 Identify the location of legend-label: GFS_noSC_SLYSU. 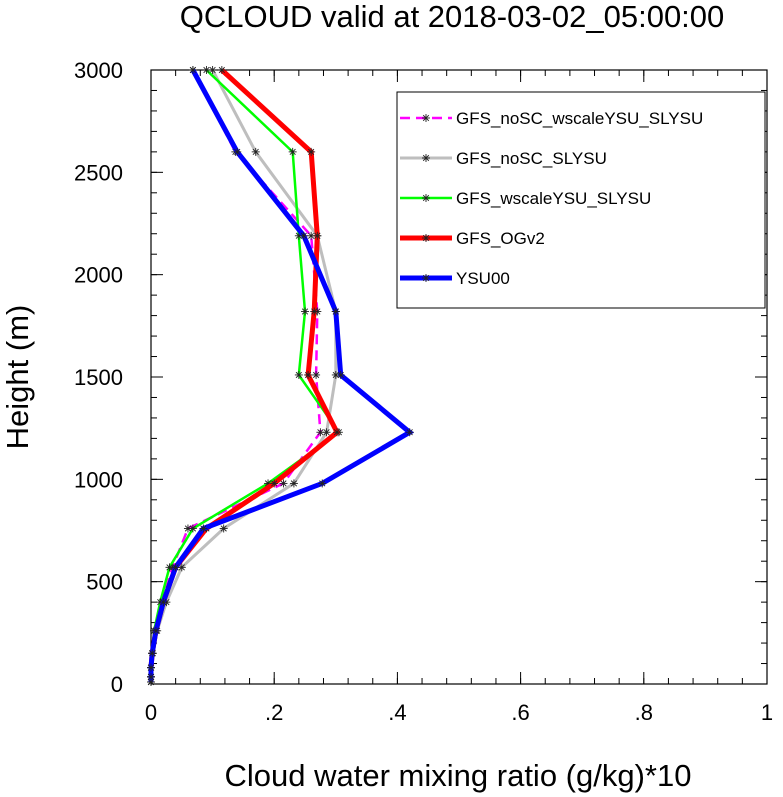
(531, 158).